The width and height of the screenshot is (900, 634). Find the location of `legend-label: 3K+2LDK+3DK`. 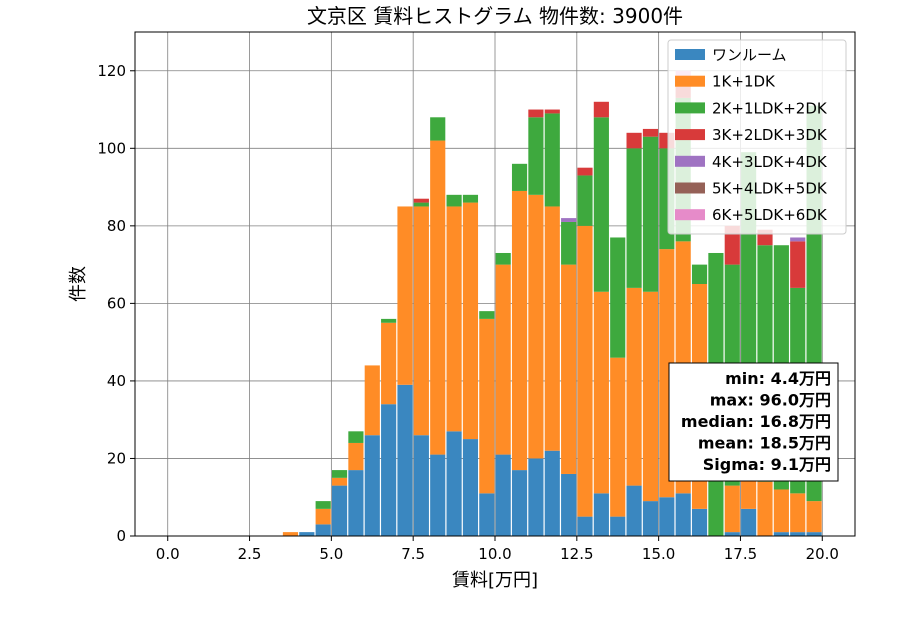

legend-label: 3K+2LDK+3DK is located at coordinates (770, 135).